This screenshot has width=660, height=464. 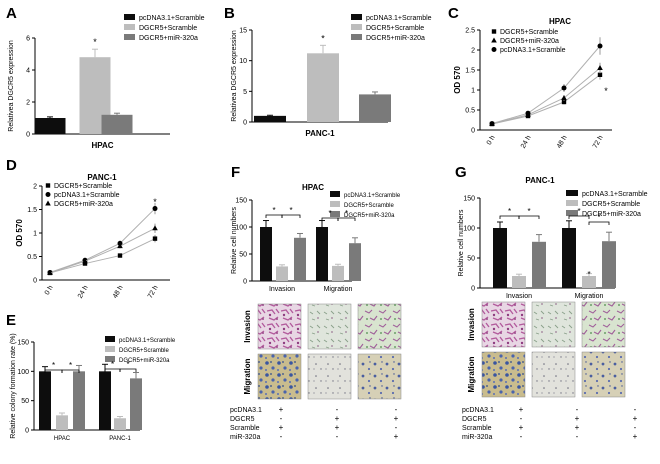 I want to click on x-axis-label: HPAC, so click(x=102, y=145).